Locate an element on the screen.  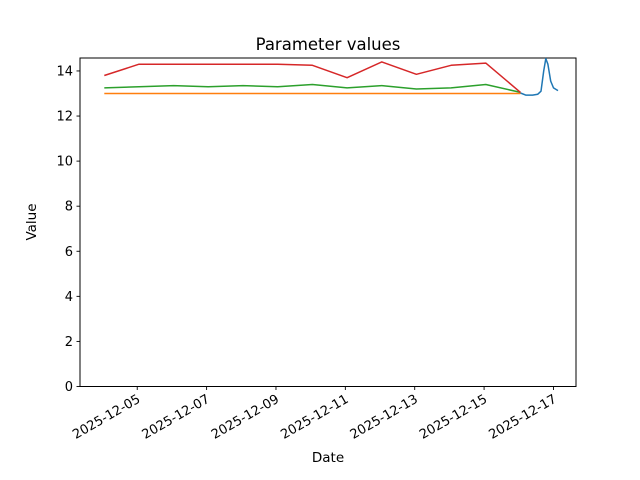
y-tick-label: 10 is located at coordinates (64, 162).